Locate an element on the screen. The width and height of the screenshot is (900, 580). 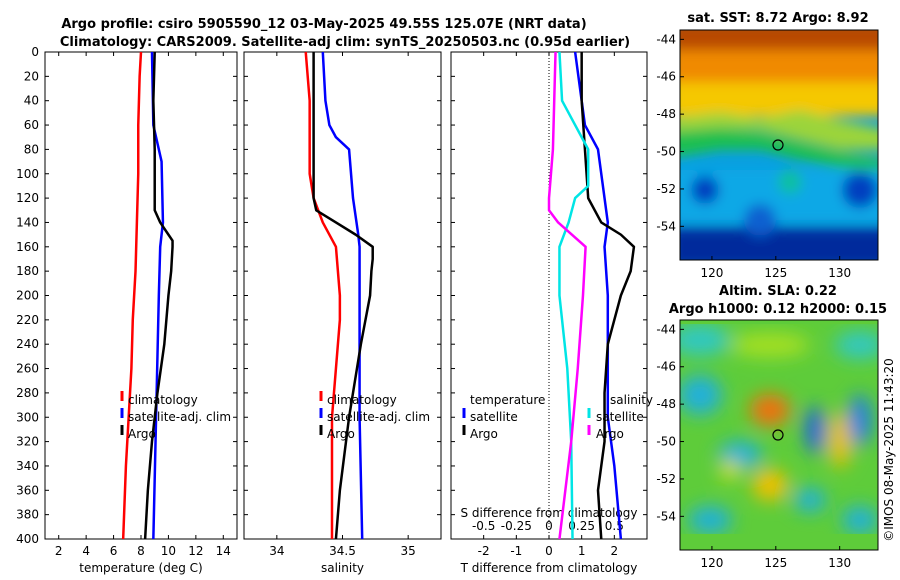
x-tick-label: 35 is located at coordinates (408, 551).